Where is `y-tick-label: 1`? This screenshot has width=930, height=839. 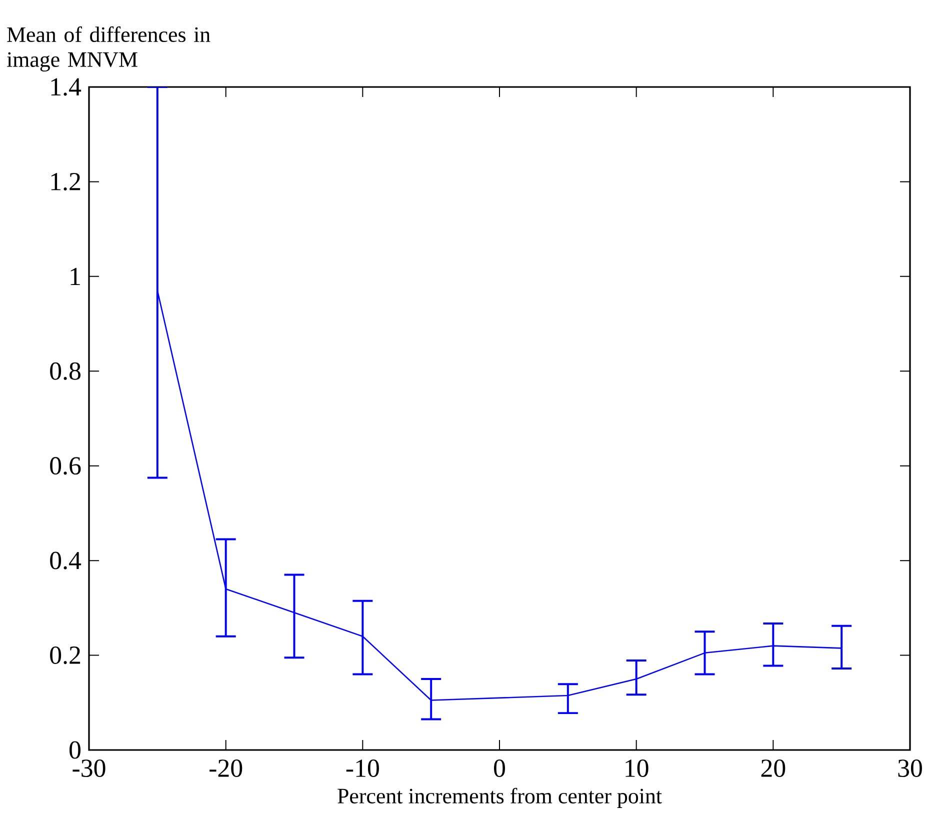 y-tick-label: 1 is located at coordinates (75, 276).